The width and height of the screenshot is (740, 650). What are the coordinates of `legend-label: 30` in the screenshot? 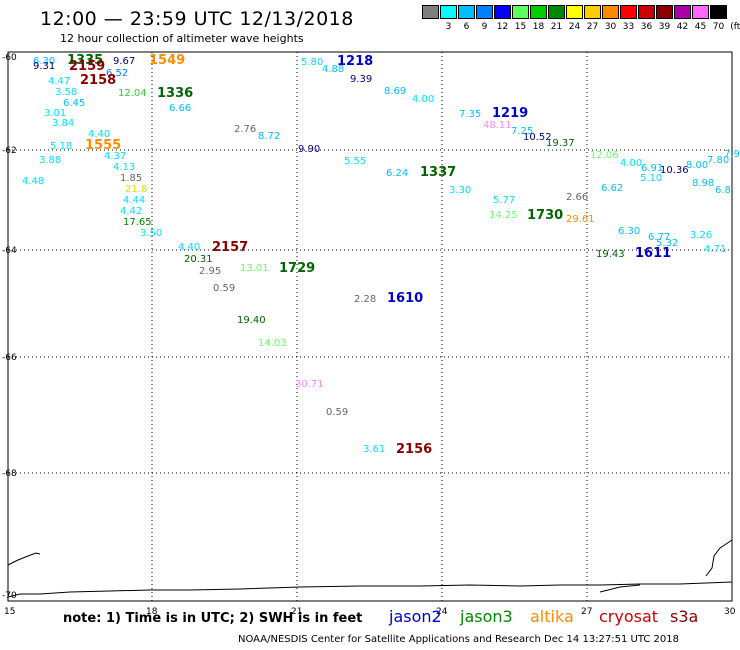 It's located at (610, 27).